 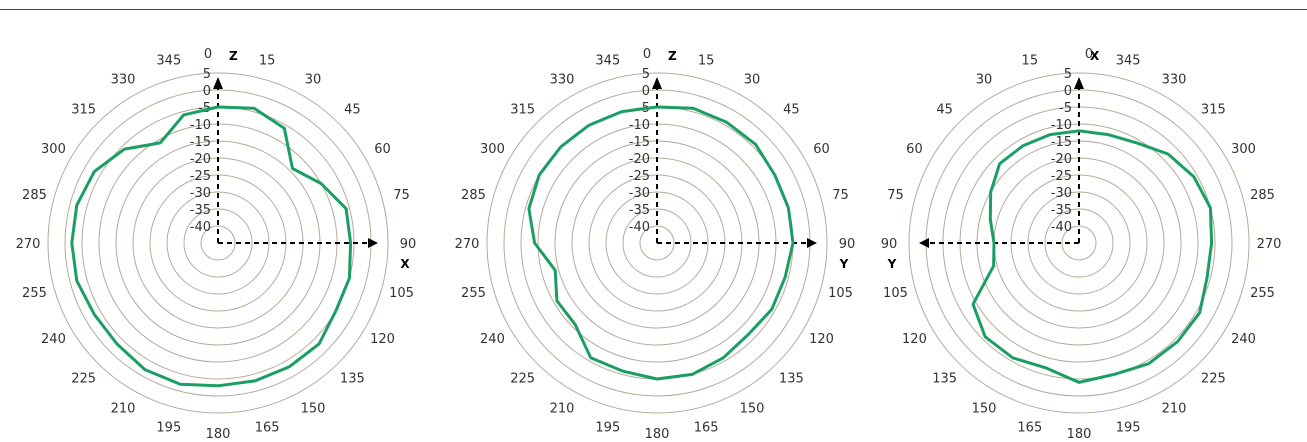 I want to click on top-divider, so click(x=653, y=9).